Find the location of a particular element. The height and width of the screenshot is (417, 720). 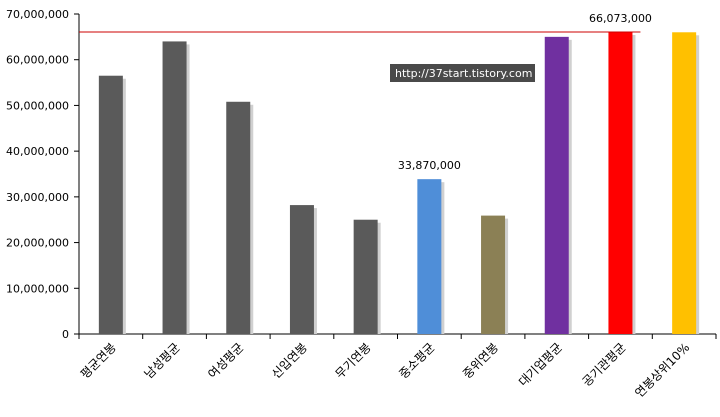

x-category-label: 연봉상위10% is located at coordinates (662, 370).